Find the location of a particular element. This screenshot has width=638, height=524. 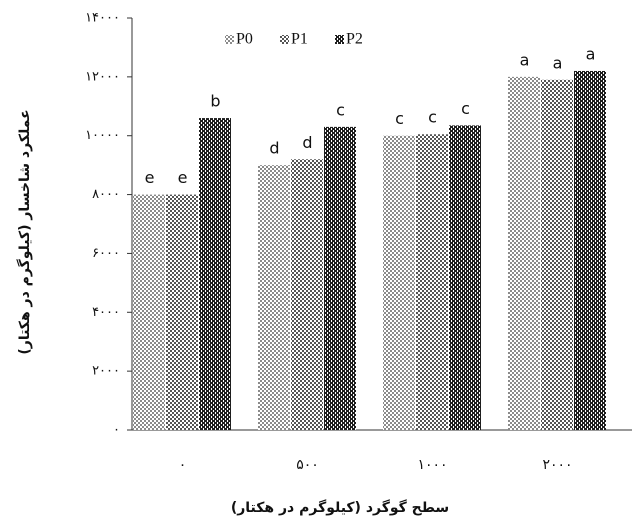

y-tick-label: ۰ is located at coordinates (116, 430).